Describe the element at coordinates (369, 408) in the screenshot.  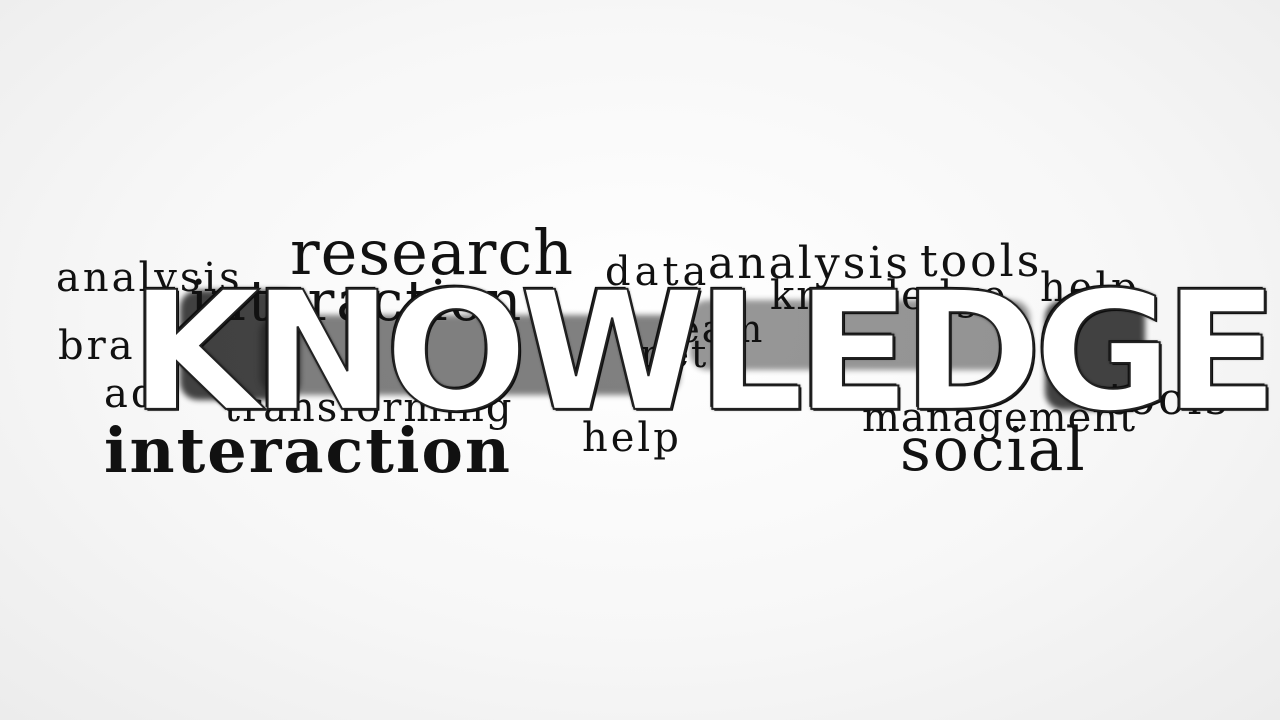
I see `word-transforming: transforming` at that location.